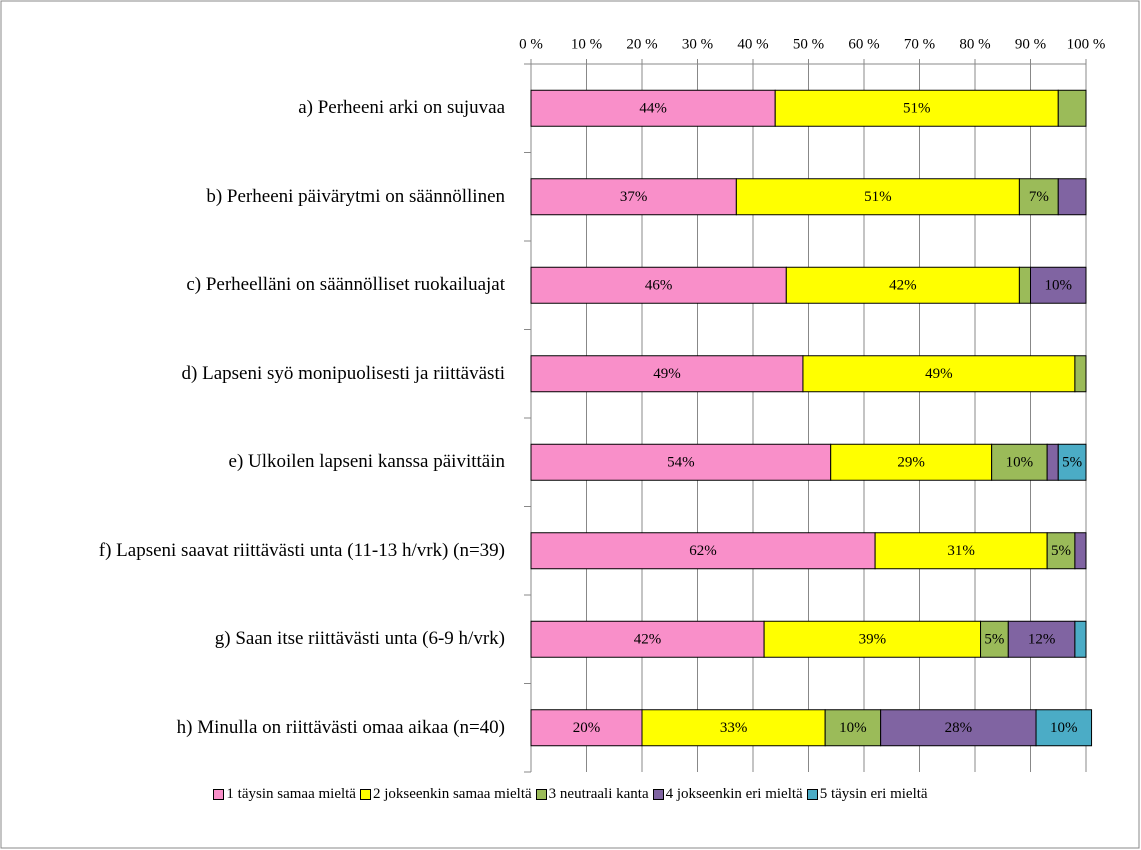 This screenshot has width=1141, height=850. I want to click on y-tick-label: b) Perheeni päivärytmi on säännöllinen, so click(355, 196).